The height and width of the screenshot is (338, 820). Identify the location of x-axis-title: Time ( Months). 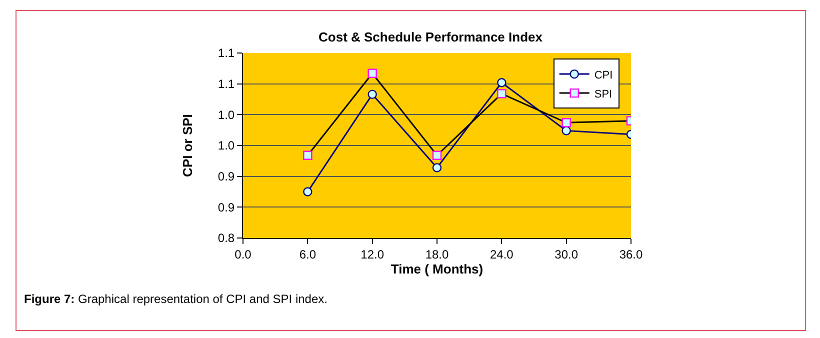
(437, 268).